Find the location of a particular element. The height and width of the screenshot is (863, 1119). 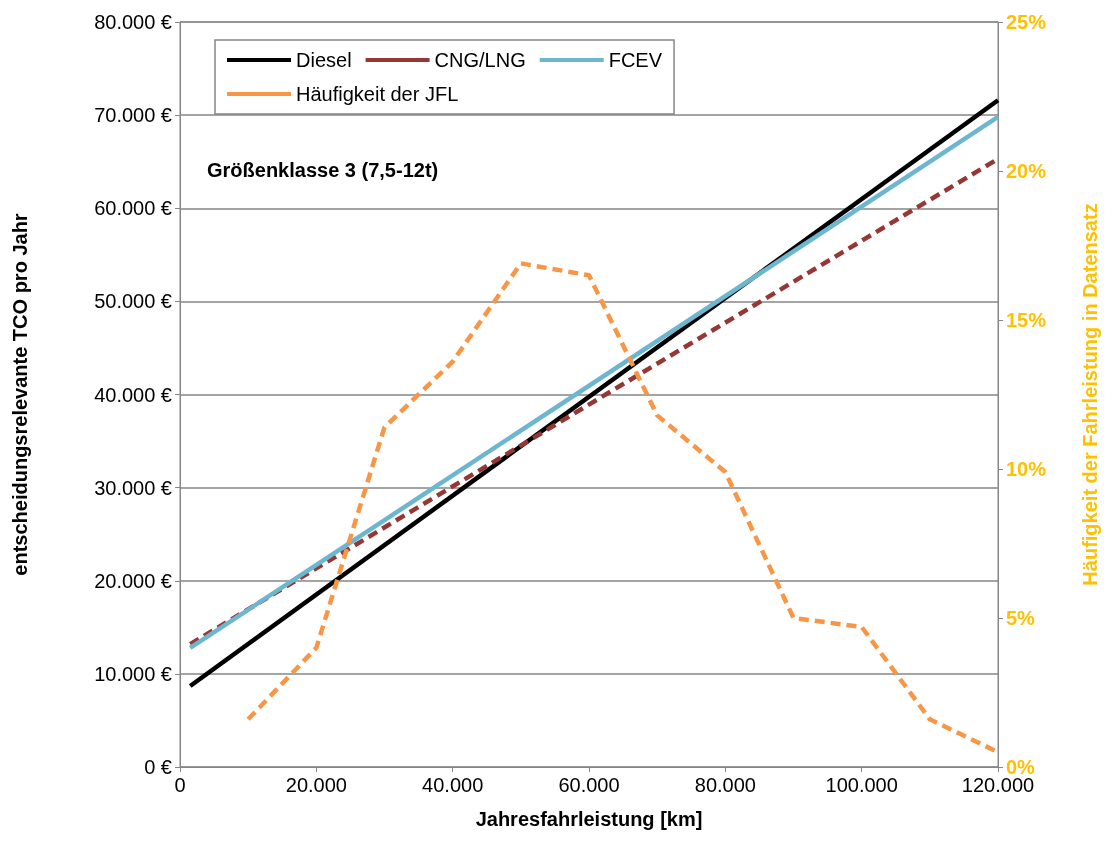

y-tick-label: 0 € is located at coordinates (158, 767).